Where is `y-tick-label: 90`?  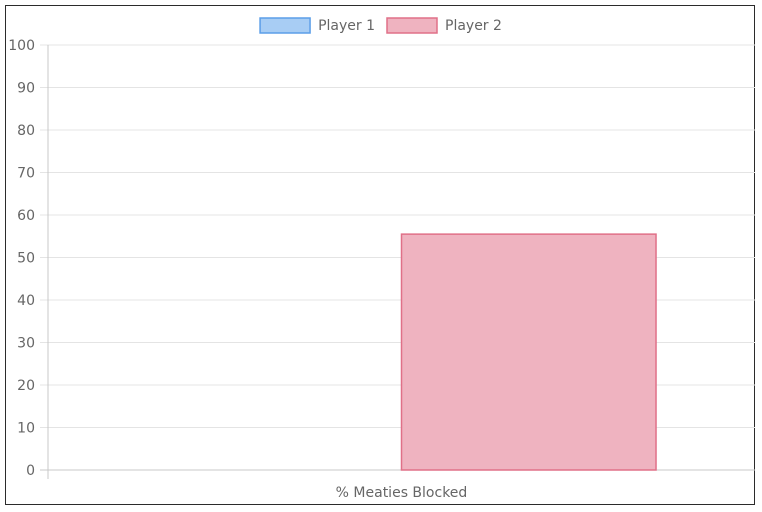
y-tick-label: 90 is located at coordinates (26, 89).